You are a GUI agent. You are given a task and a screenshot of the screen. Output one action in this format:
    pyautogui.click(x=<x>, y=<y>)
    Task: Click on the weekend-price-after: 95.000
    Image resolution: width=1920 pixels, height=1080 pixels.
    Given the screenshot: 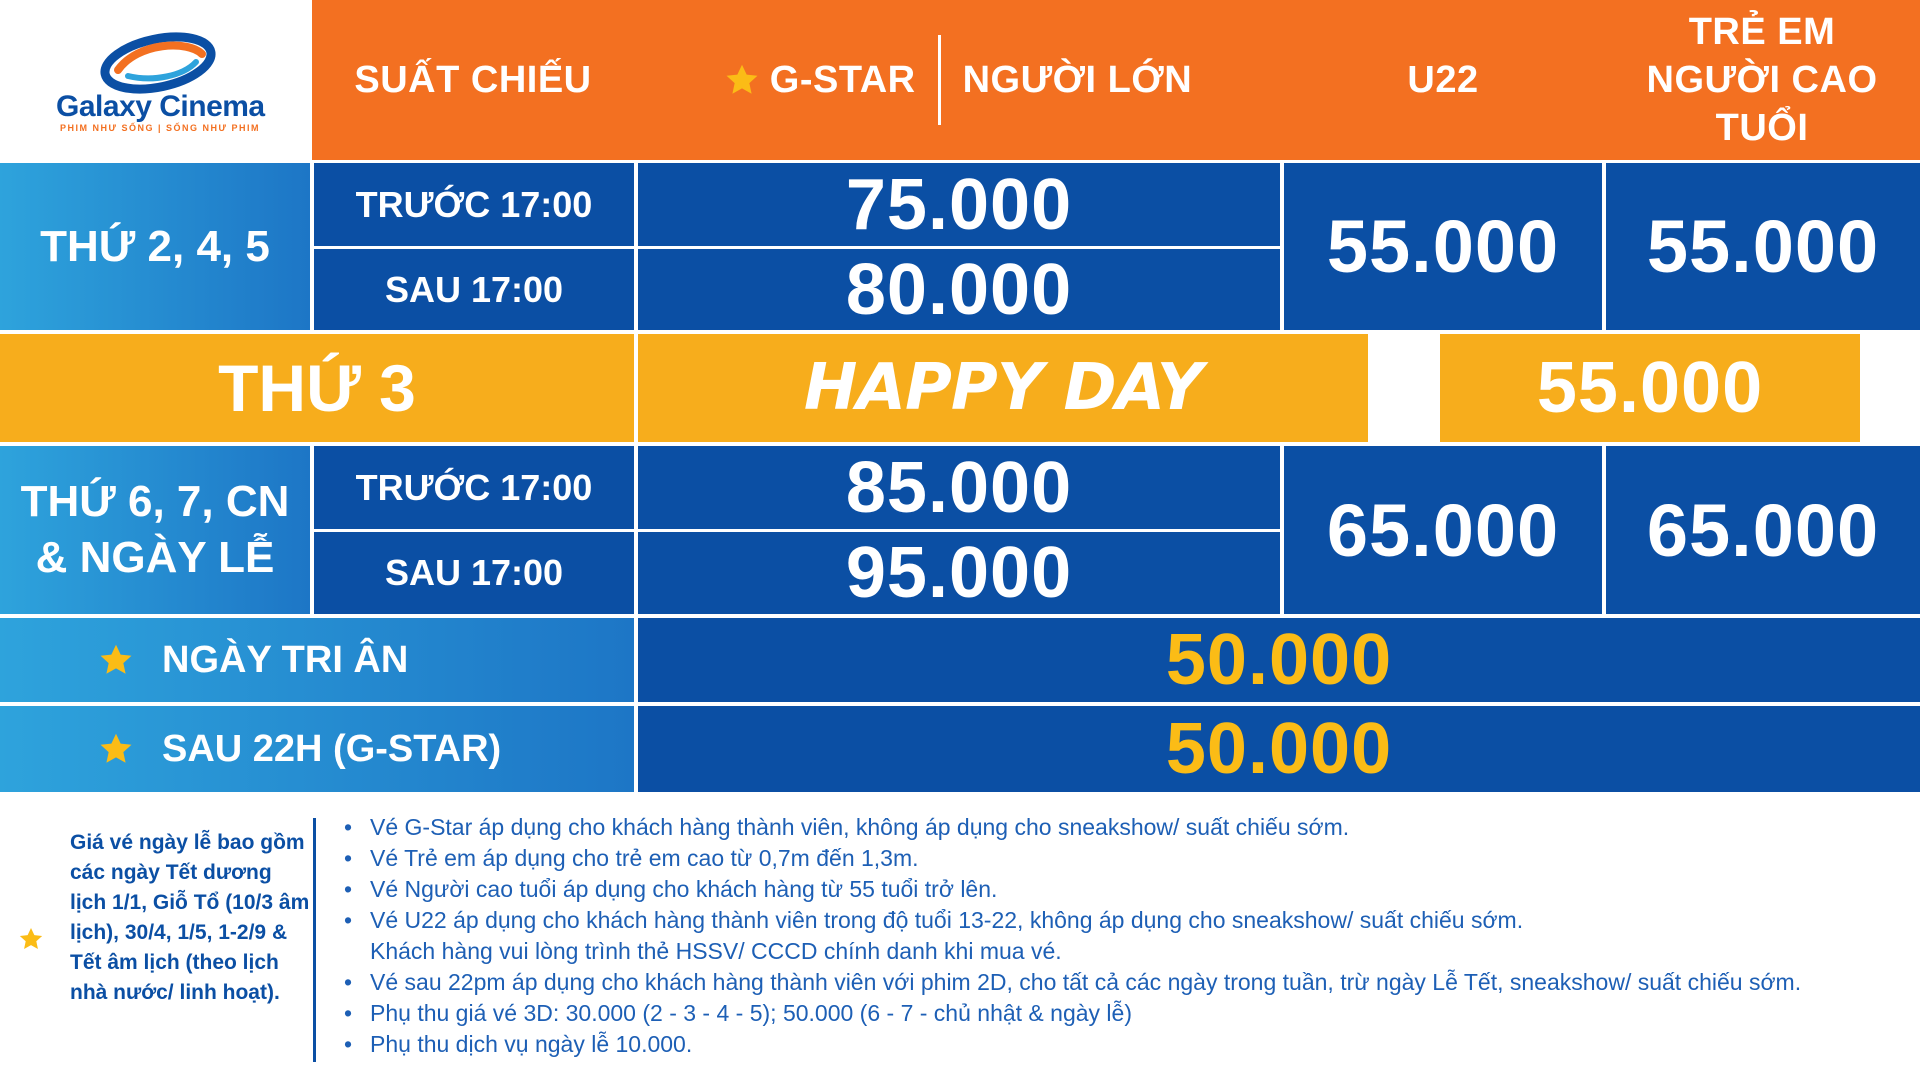 What is the action you would take?
    pyautogui.click(x=959, y=573)
    